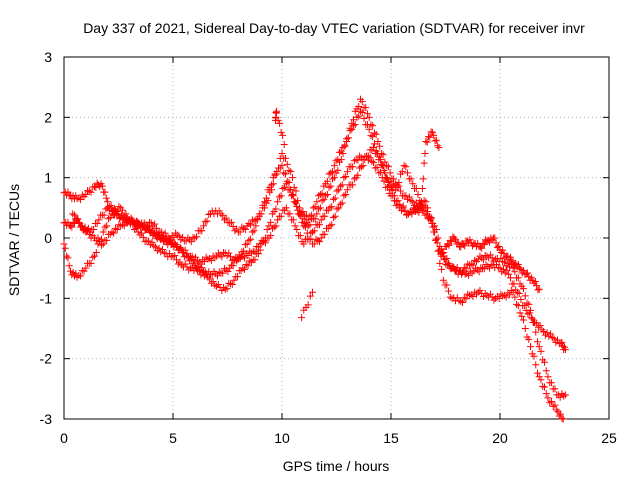 The width and height of the screenshot is (640, 480). What do you see at coordinates (46, 298) in the screenshot?
I see `y-tick-label: -1` at bounding box center [46, 298].